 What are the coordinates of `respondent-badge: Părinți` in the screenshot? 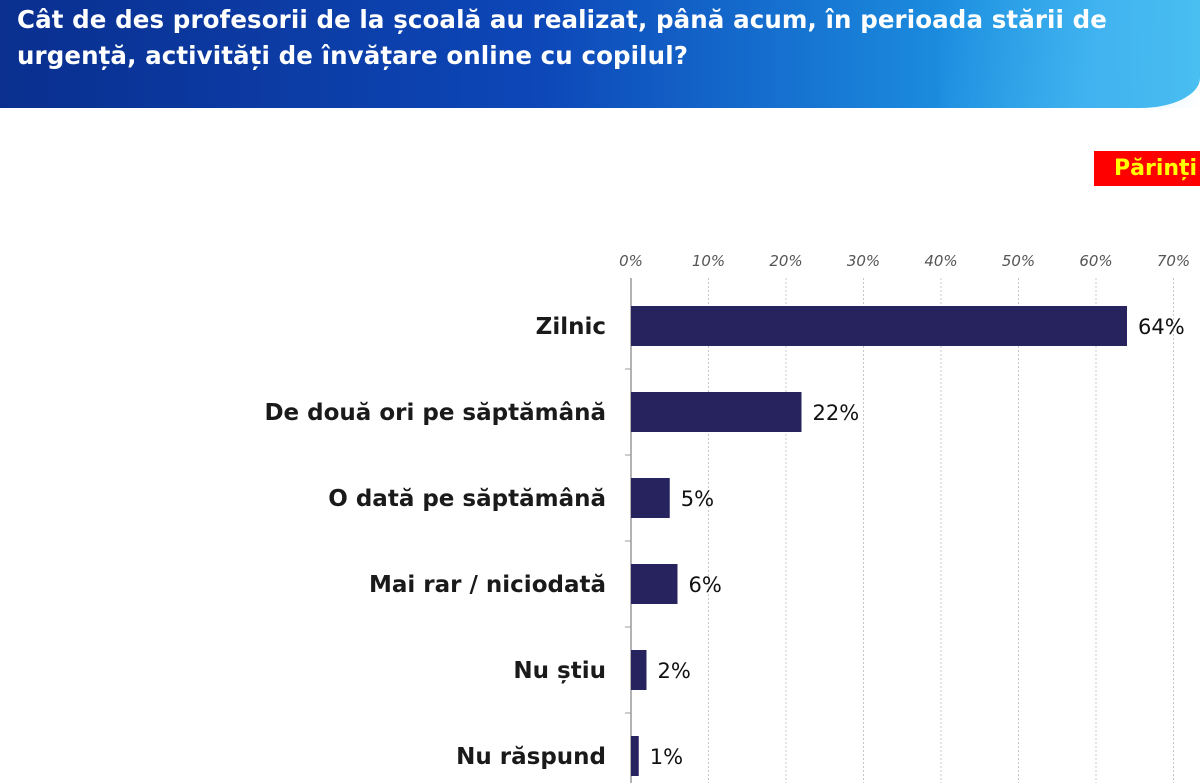 It's located at (1147, 168).